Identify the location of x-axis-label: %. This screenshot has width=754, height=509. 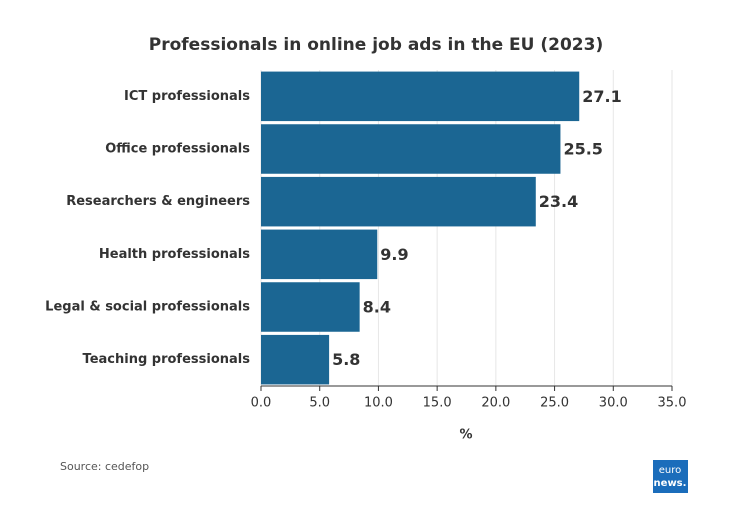
(465, 435).